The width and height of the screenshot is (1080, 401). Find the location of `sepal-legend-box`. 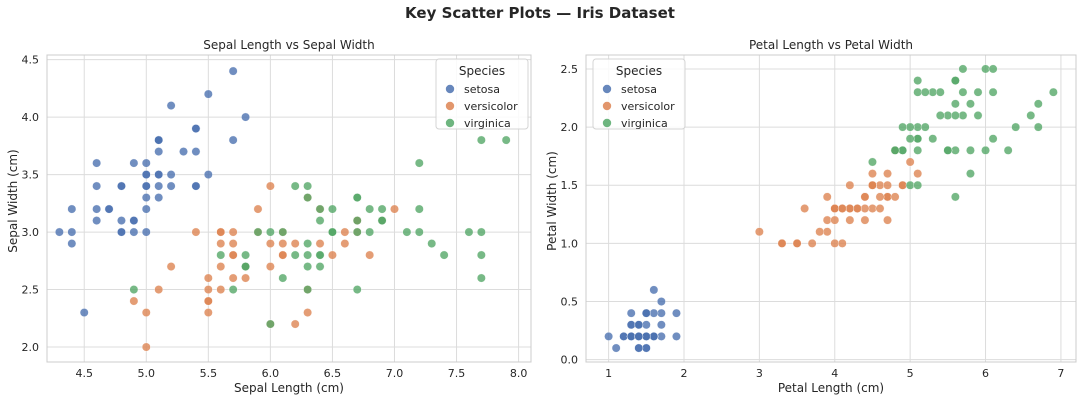

sepal-legend-box is located at coordinates (482, 94).